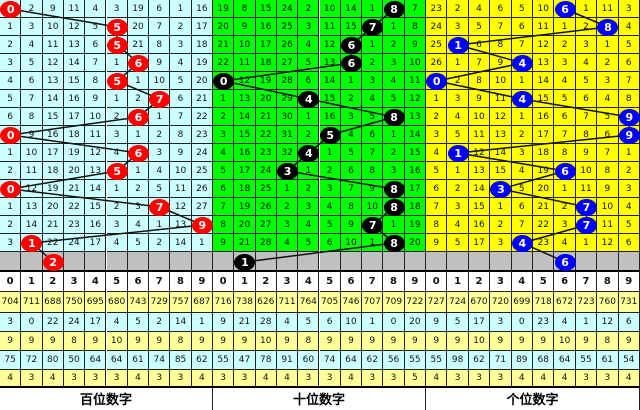 Image resolution: width=640 pixels, height=410 pixels. What do you see at coordinates (287, 360) in the screenshot?
I see `stat-cell: 91` at bounding box center [287, 360].